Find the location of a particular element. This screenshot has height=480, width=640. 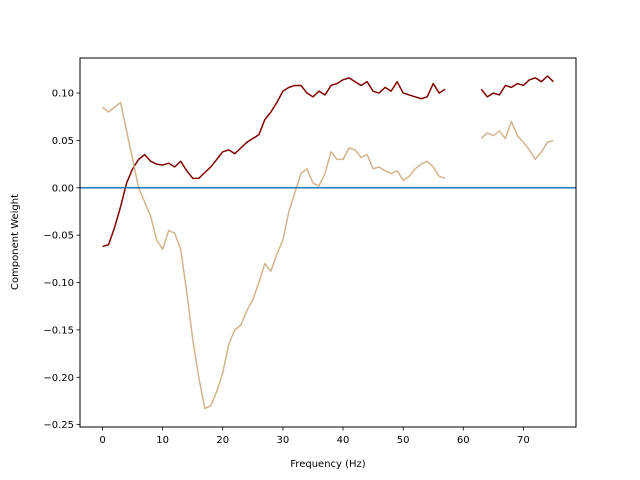

x-tick-label: 60 is located at coordinates (463, 440).